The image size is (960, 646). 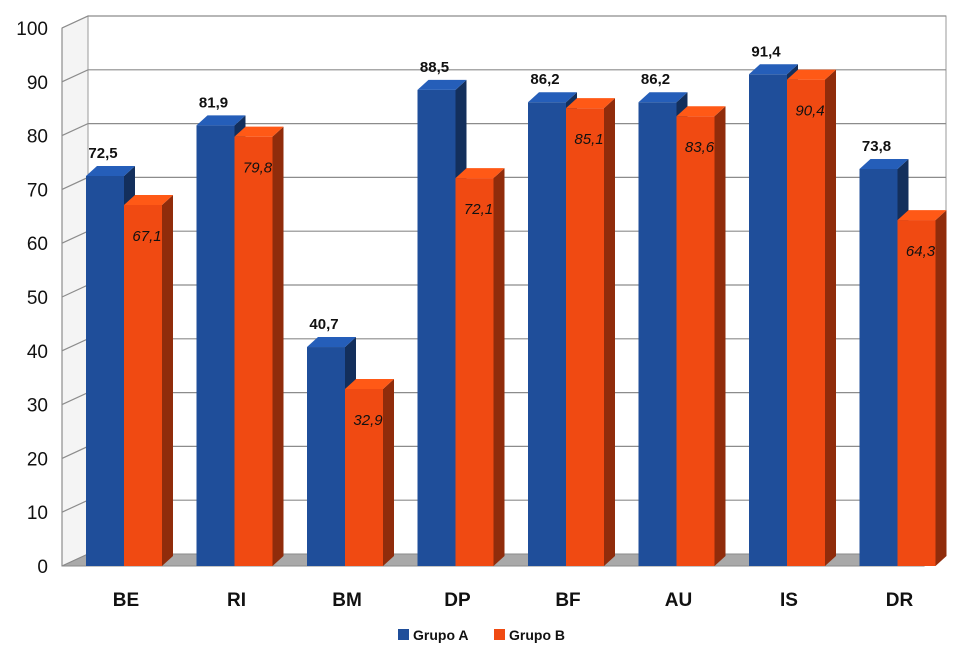 What do you see at coordinates (37, 137) in the screenshot?
I see `y-tick-label: 80` at bounding box center [37, 137].